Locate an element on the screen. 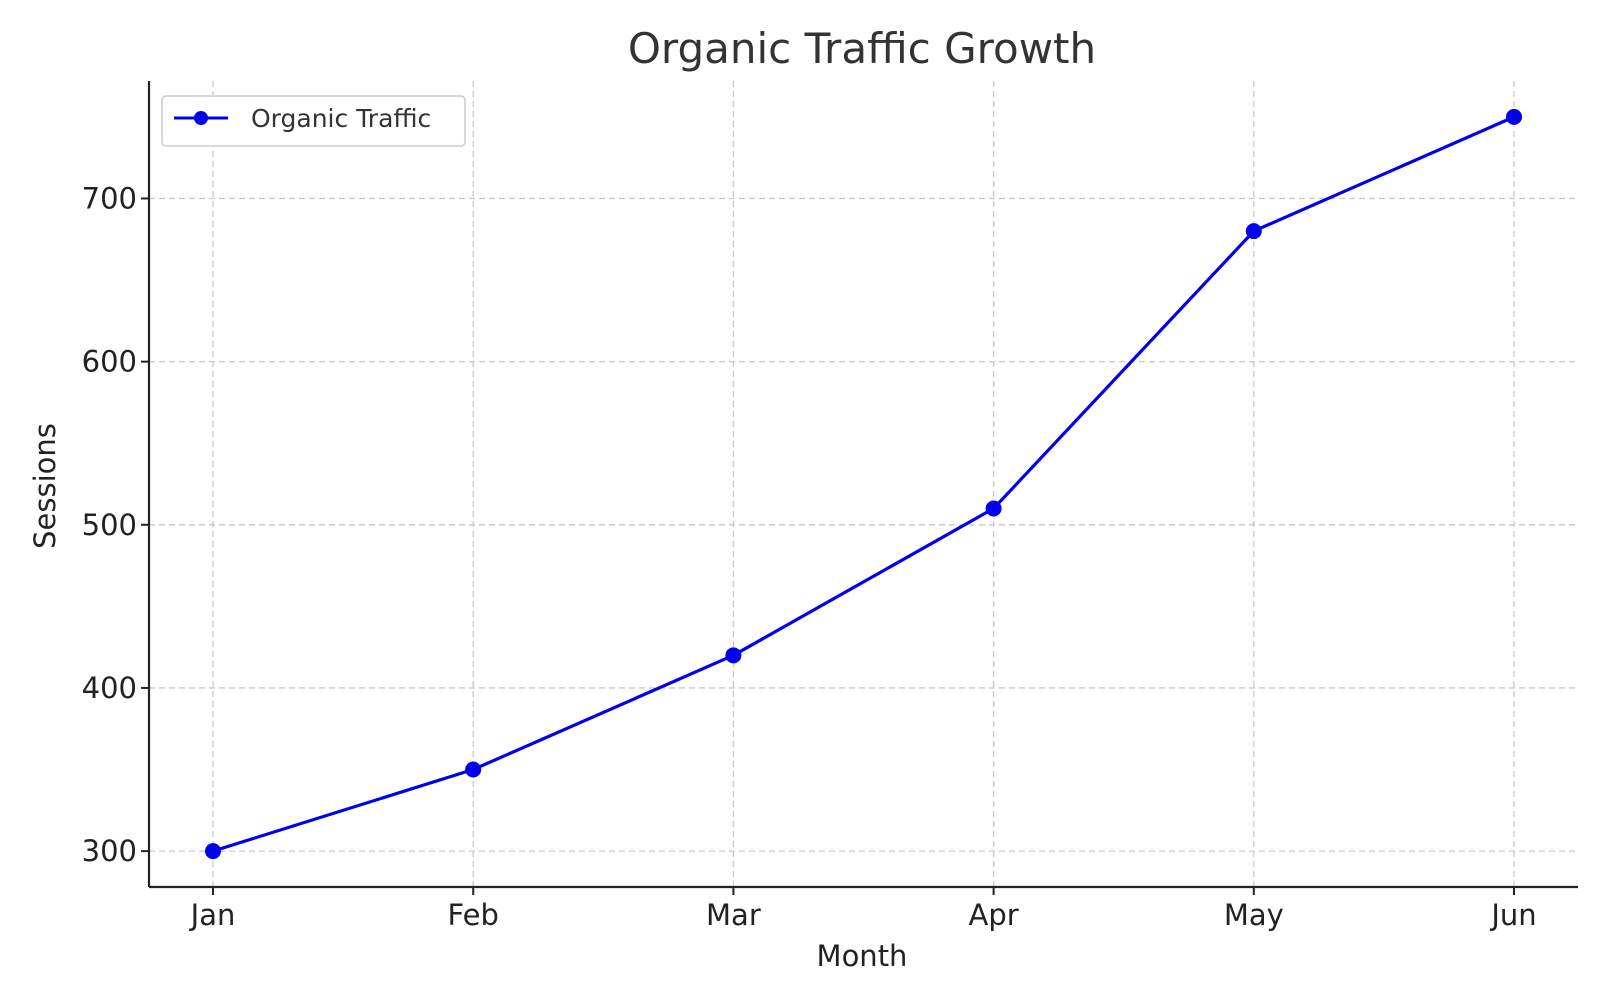 The width and height of the screenshot is (1600, 1000). legend: Organic Traffic is located at coordinates (313, 121).